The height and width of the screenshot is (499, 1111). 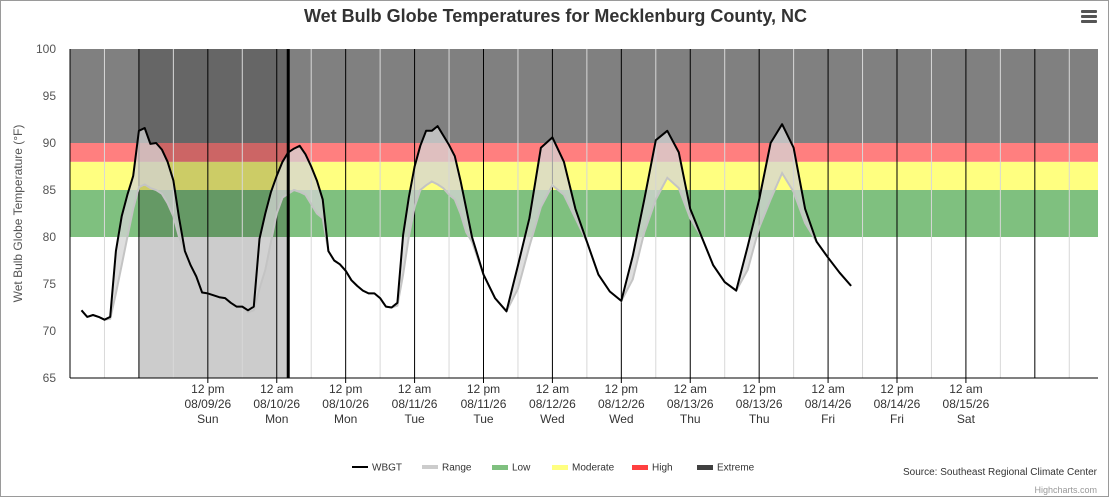 What do you see at coordinates (736, 468) in the screenshot?
I see `legend-label: Extreme` at bounding box center [736, 468].